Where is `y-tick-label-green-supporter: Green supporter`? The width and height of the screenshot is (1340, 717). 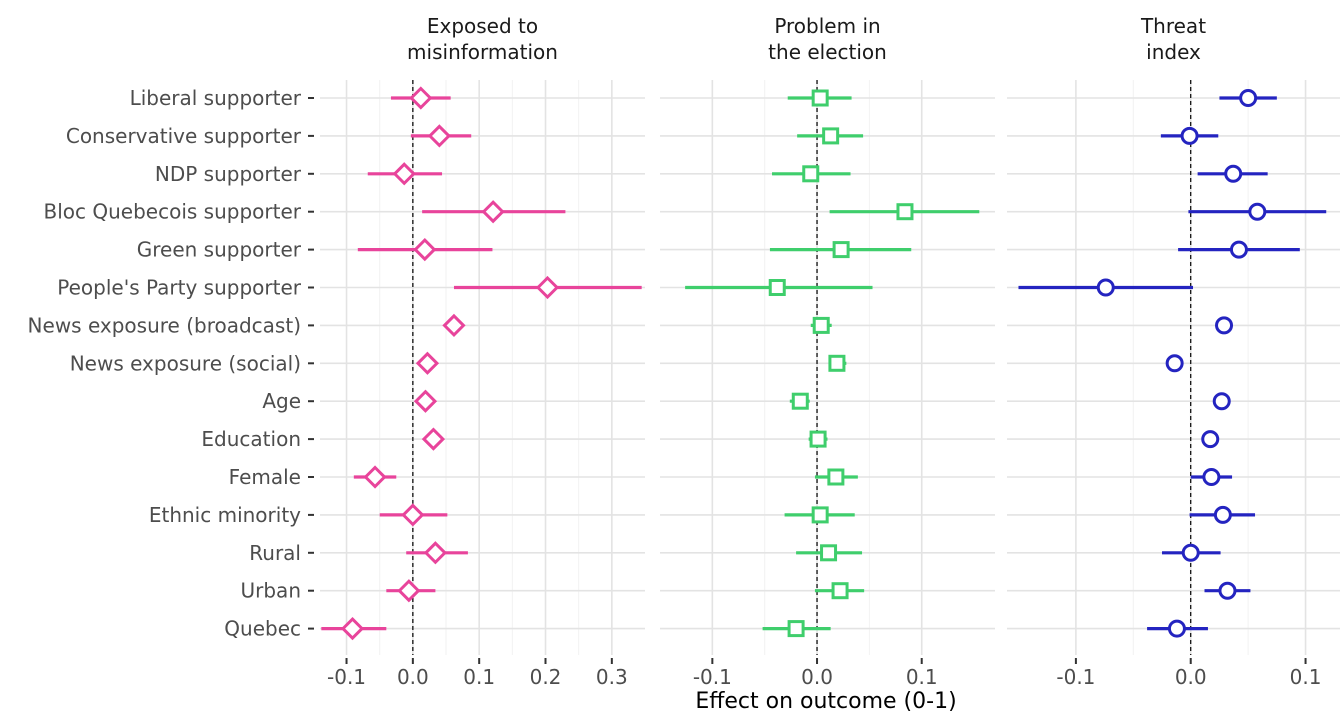 y-tick-label-green-supporter: Green supporter is located at coordinates (219, 250).